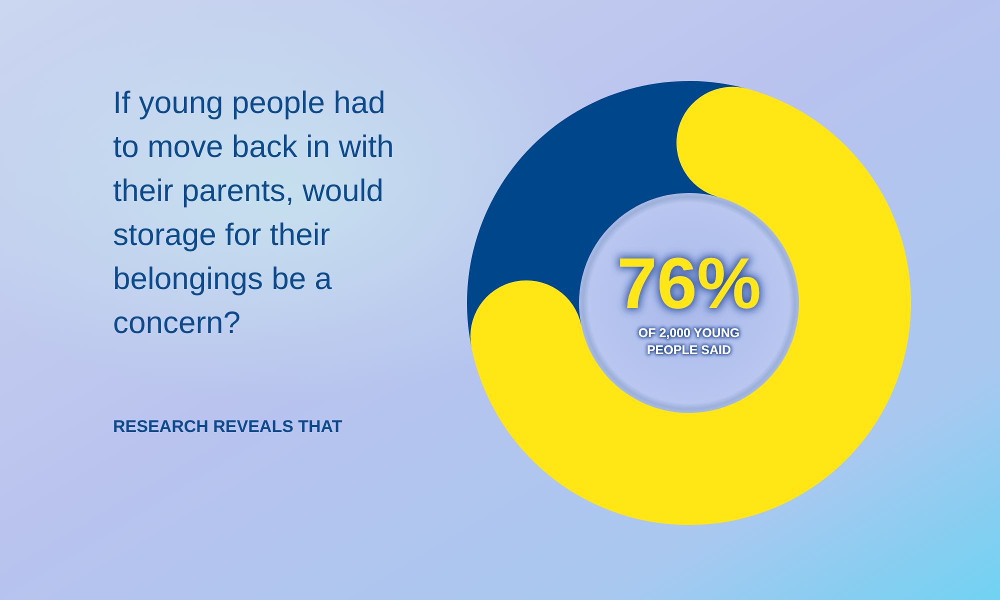 The height and width of the screenshot is (600, 1000). Describe the element at coordinates (689, 341) in the screenshot. I see `text: OF 2,000 YOUNG PEOPLE SAID` at that location.